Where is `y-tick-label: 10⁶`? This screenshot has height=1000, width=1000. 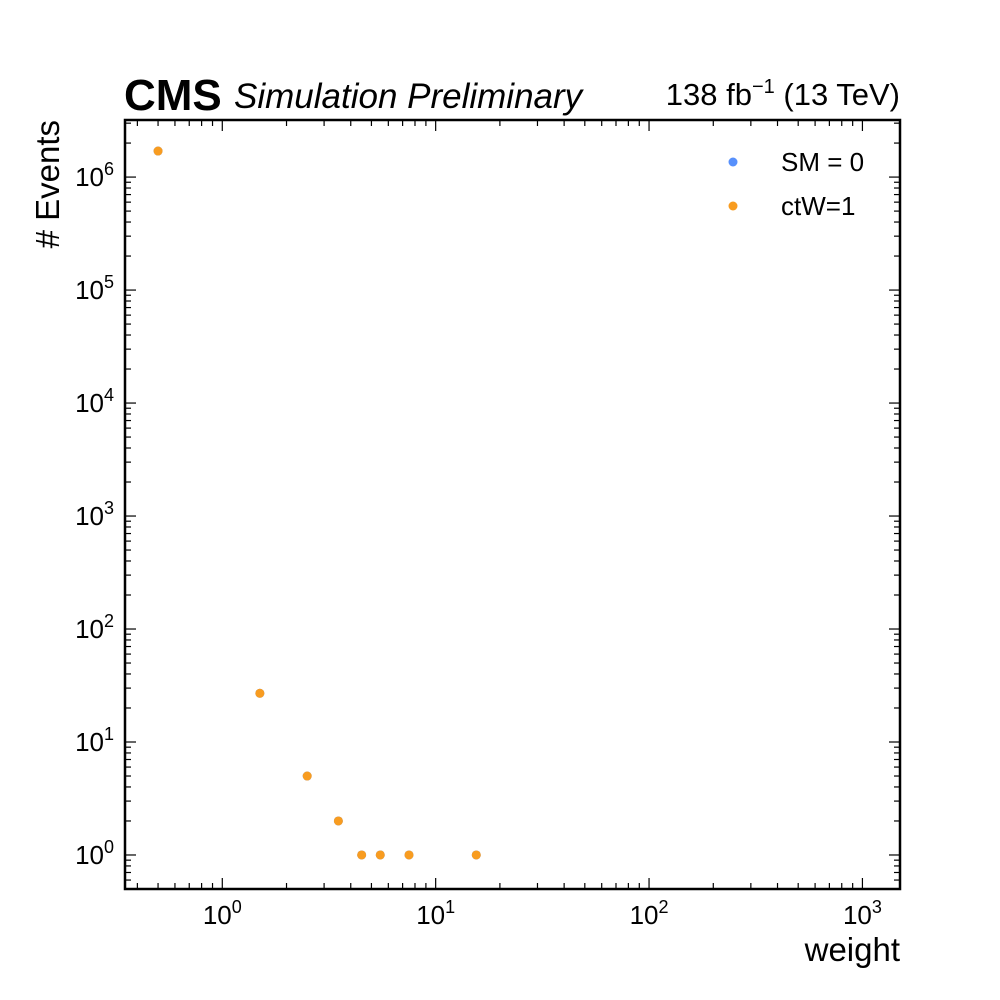 y-tick-label: 10⁶ is located at coordinates (94, 175).